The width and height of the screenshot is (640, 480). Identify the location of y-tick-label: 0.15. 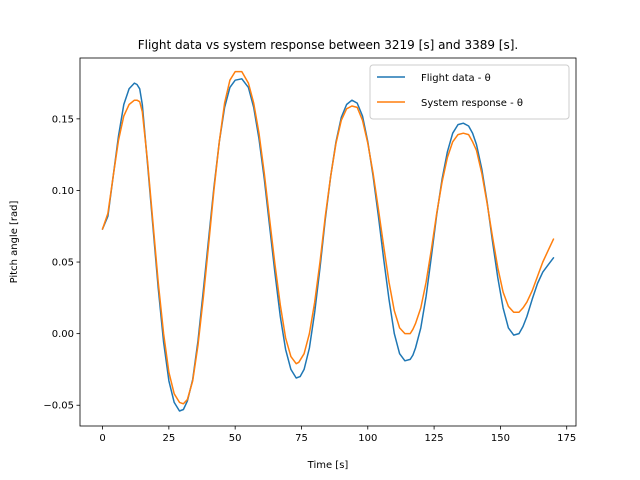
(63, 119).